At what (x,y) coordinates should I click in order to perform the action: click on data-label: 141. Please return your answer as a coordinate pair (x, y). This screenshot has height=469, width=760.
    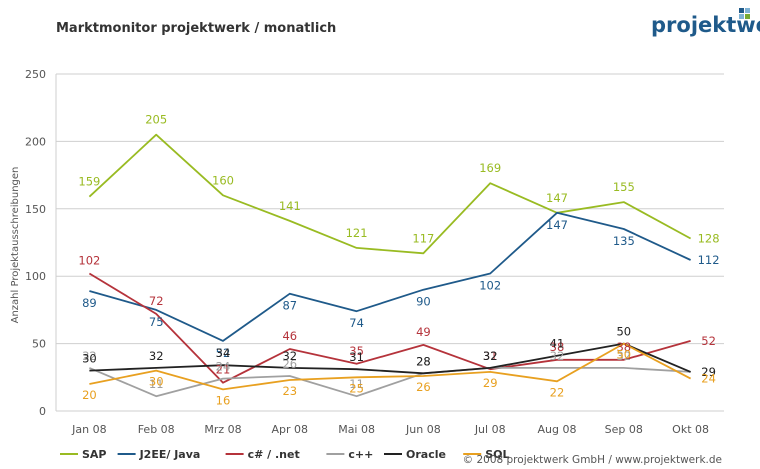
    Looking at the image, I should click on (290, 206).